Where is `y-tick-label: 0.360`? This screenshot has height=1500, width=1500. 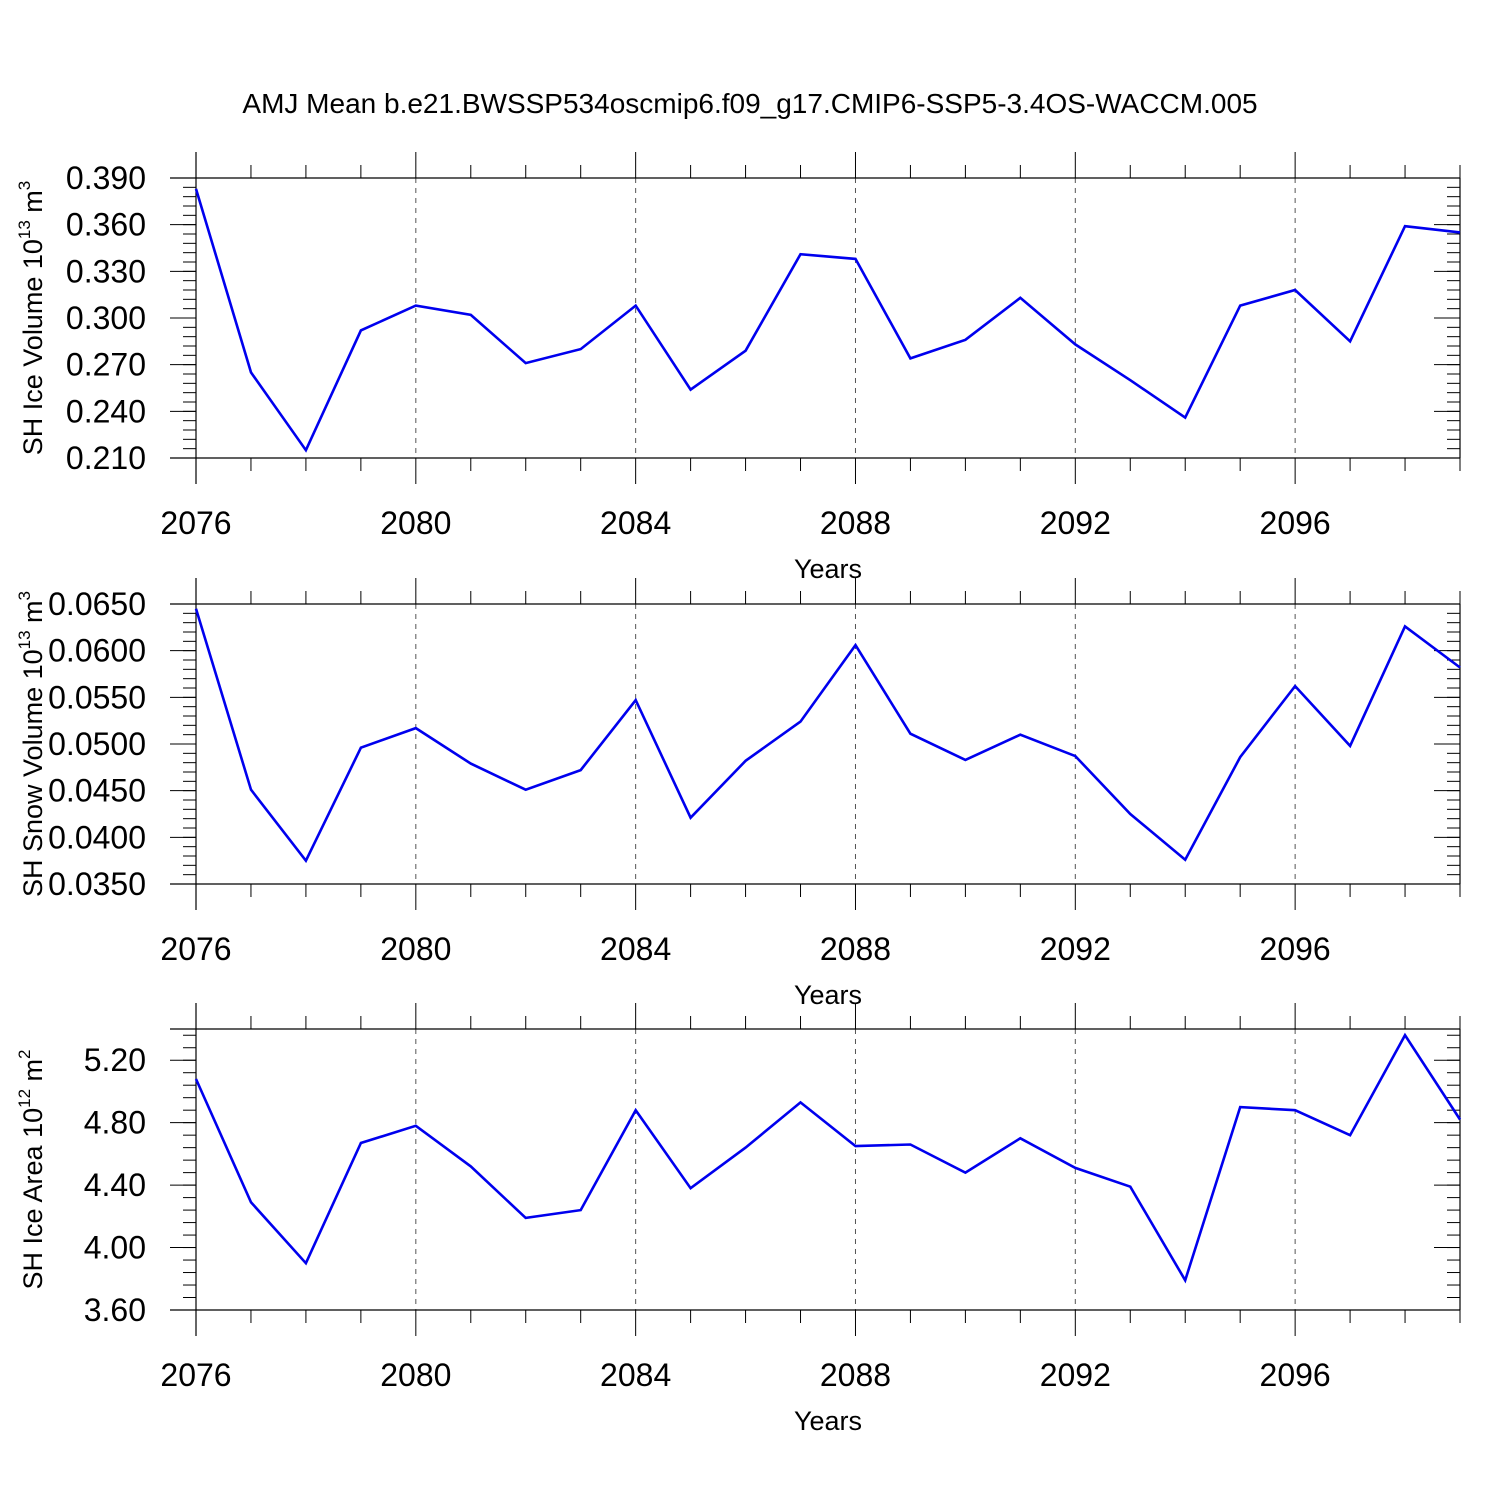
y-tick-label: 0.360 is located at coordinates (106, 225).